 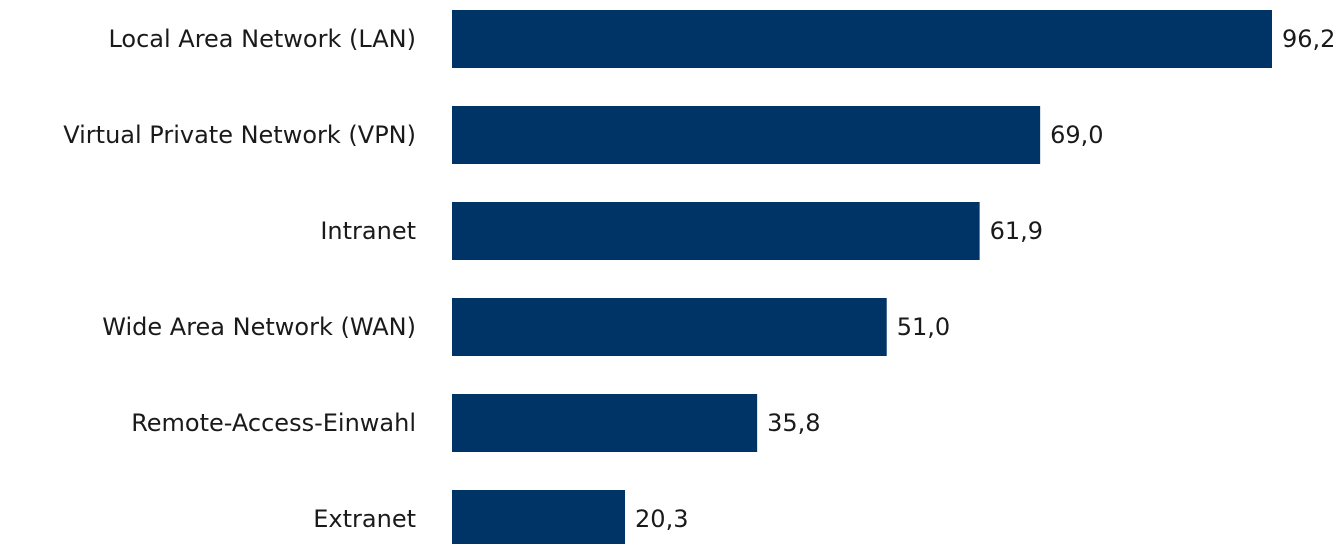 I want to click on value-label-0: 96,2, so click(x=1308, y=39).